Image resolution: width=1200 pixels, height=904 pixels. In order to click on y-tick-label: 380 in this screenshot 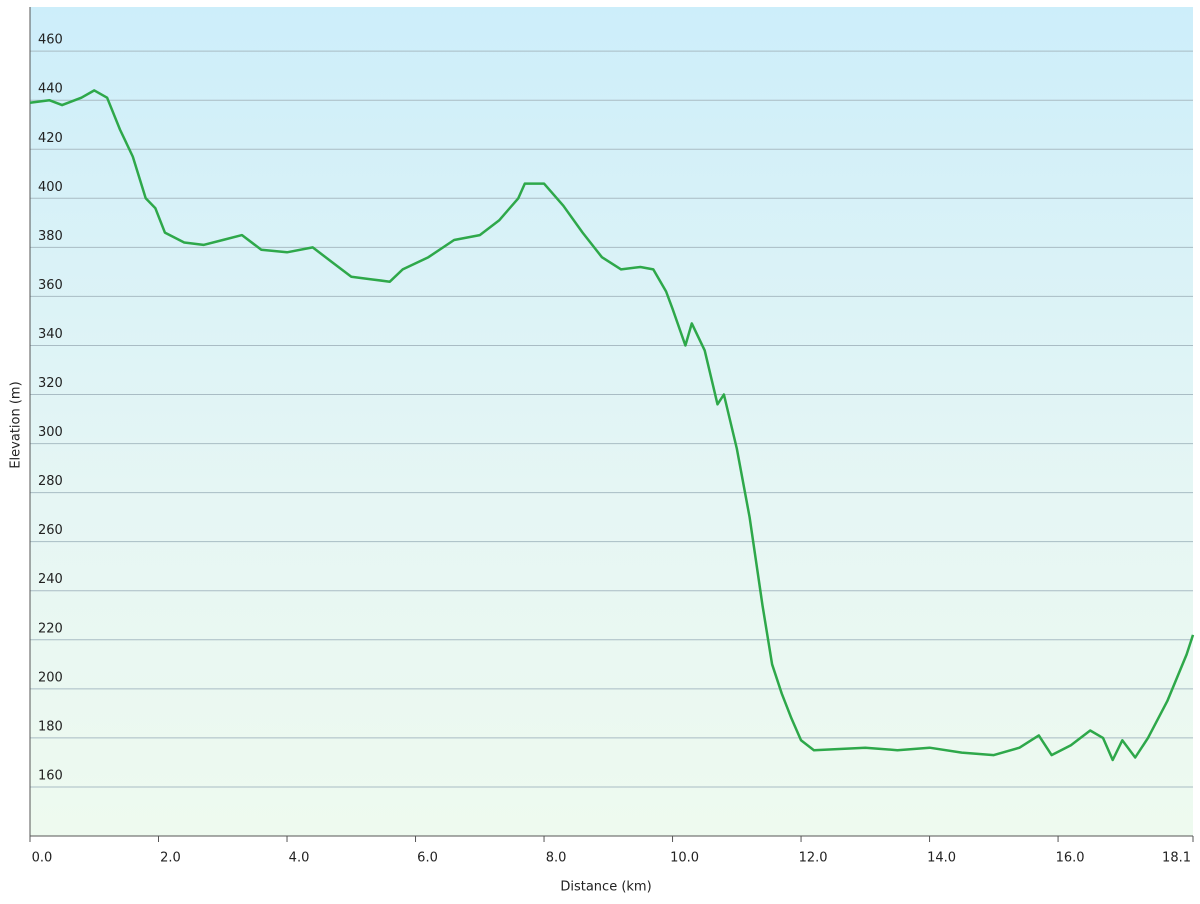, I will do `click(50, 236)`.